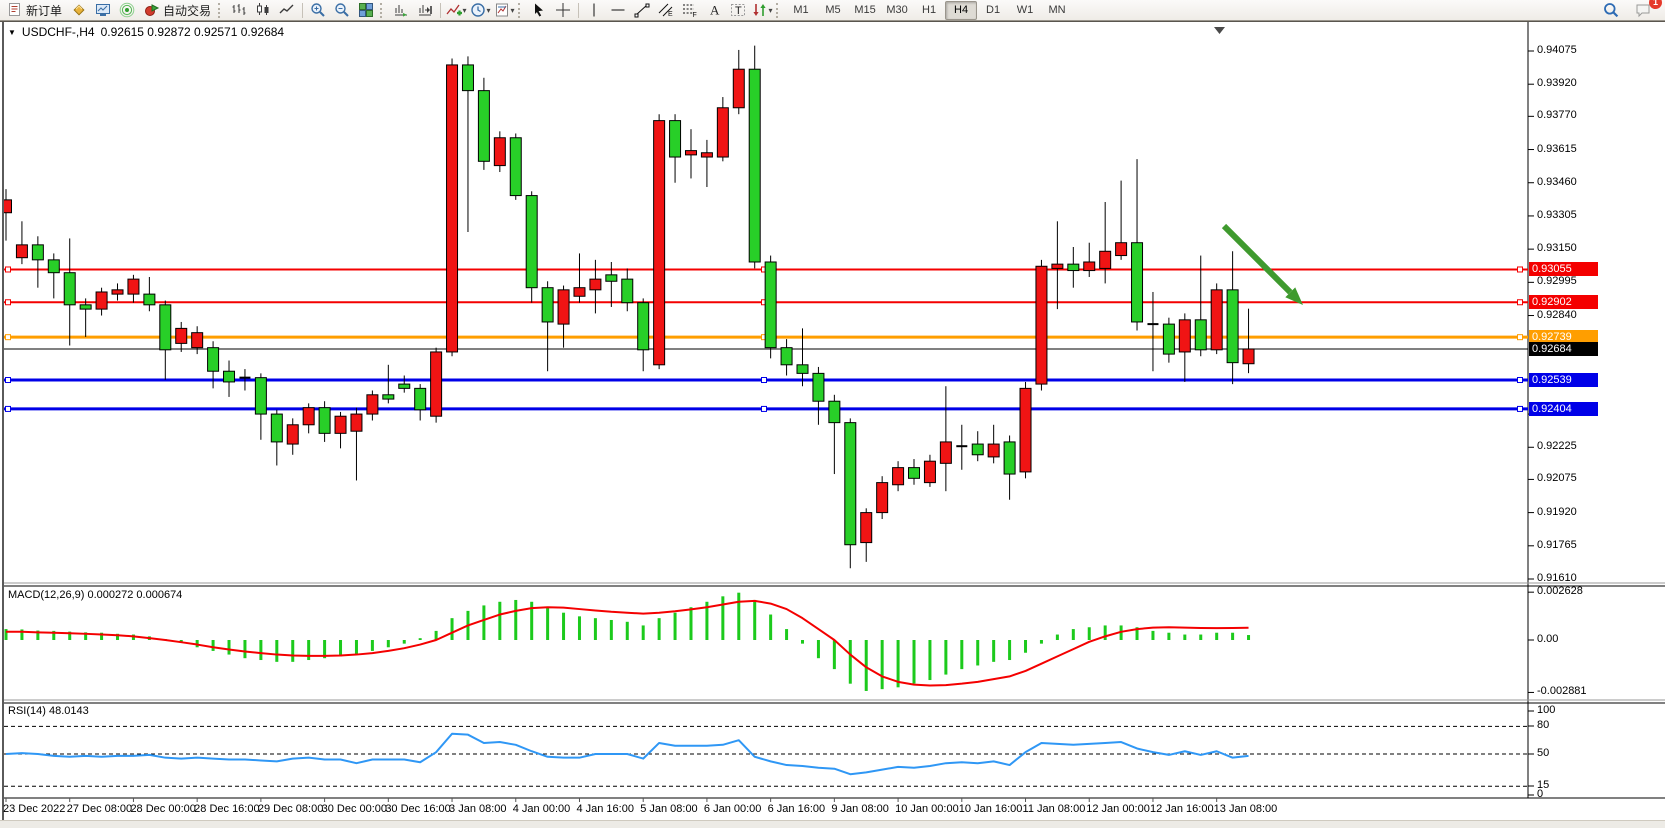  I want to click on svg-text: A, so click(715, 10).